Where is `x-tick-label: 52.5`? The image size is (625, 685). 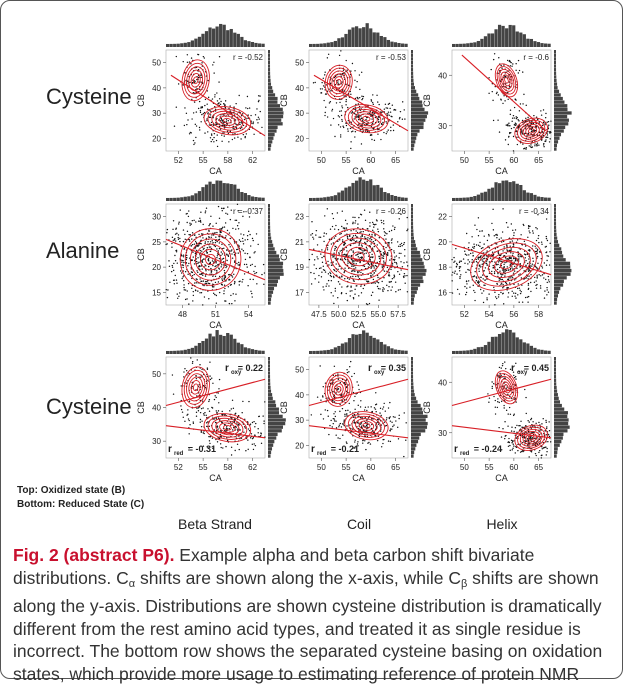 x-tick-label: 52.5 is located at coordinates (359, 314).